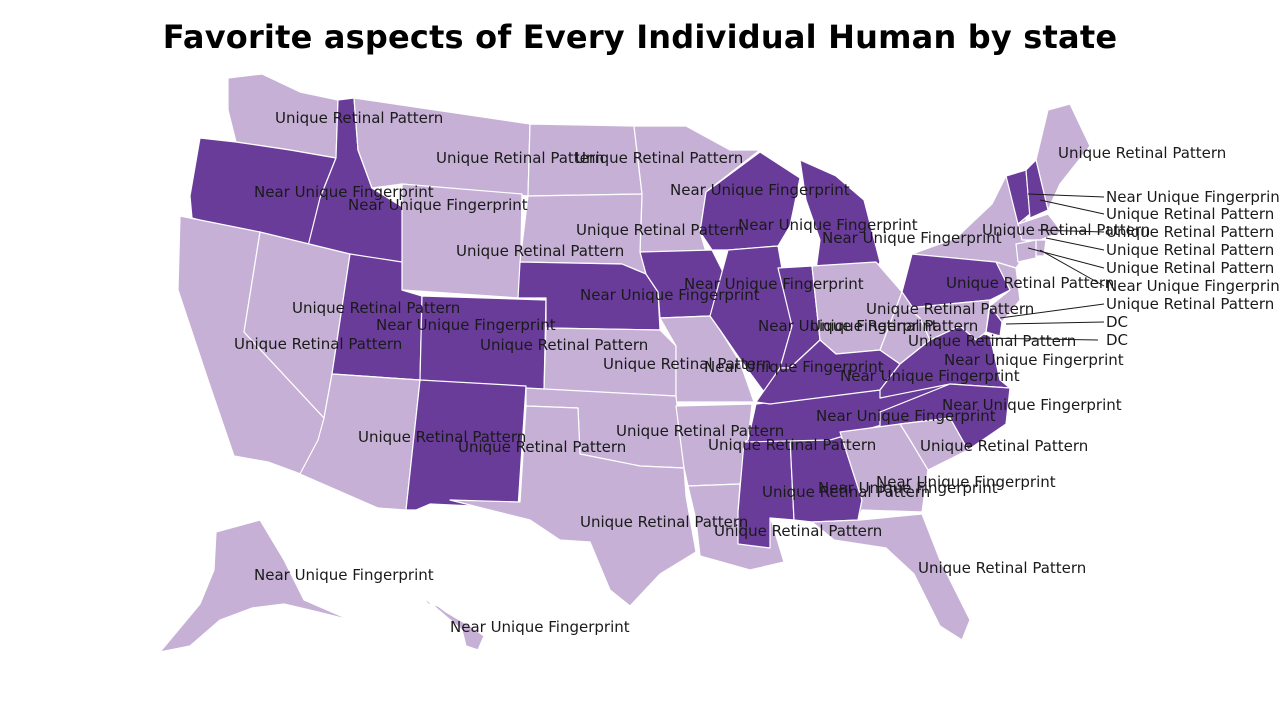 Image resolution: width=1280 pixels, height=720 pixels. Describe the element at coordinates (1037, 189) in the screenshot. I see `state-nh` at that location.